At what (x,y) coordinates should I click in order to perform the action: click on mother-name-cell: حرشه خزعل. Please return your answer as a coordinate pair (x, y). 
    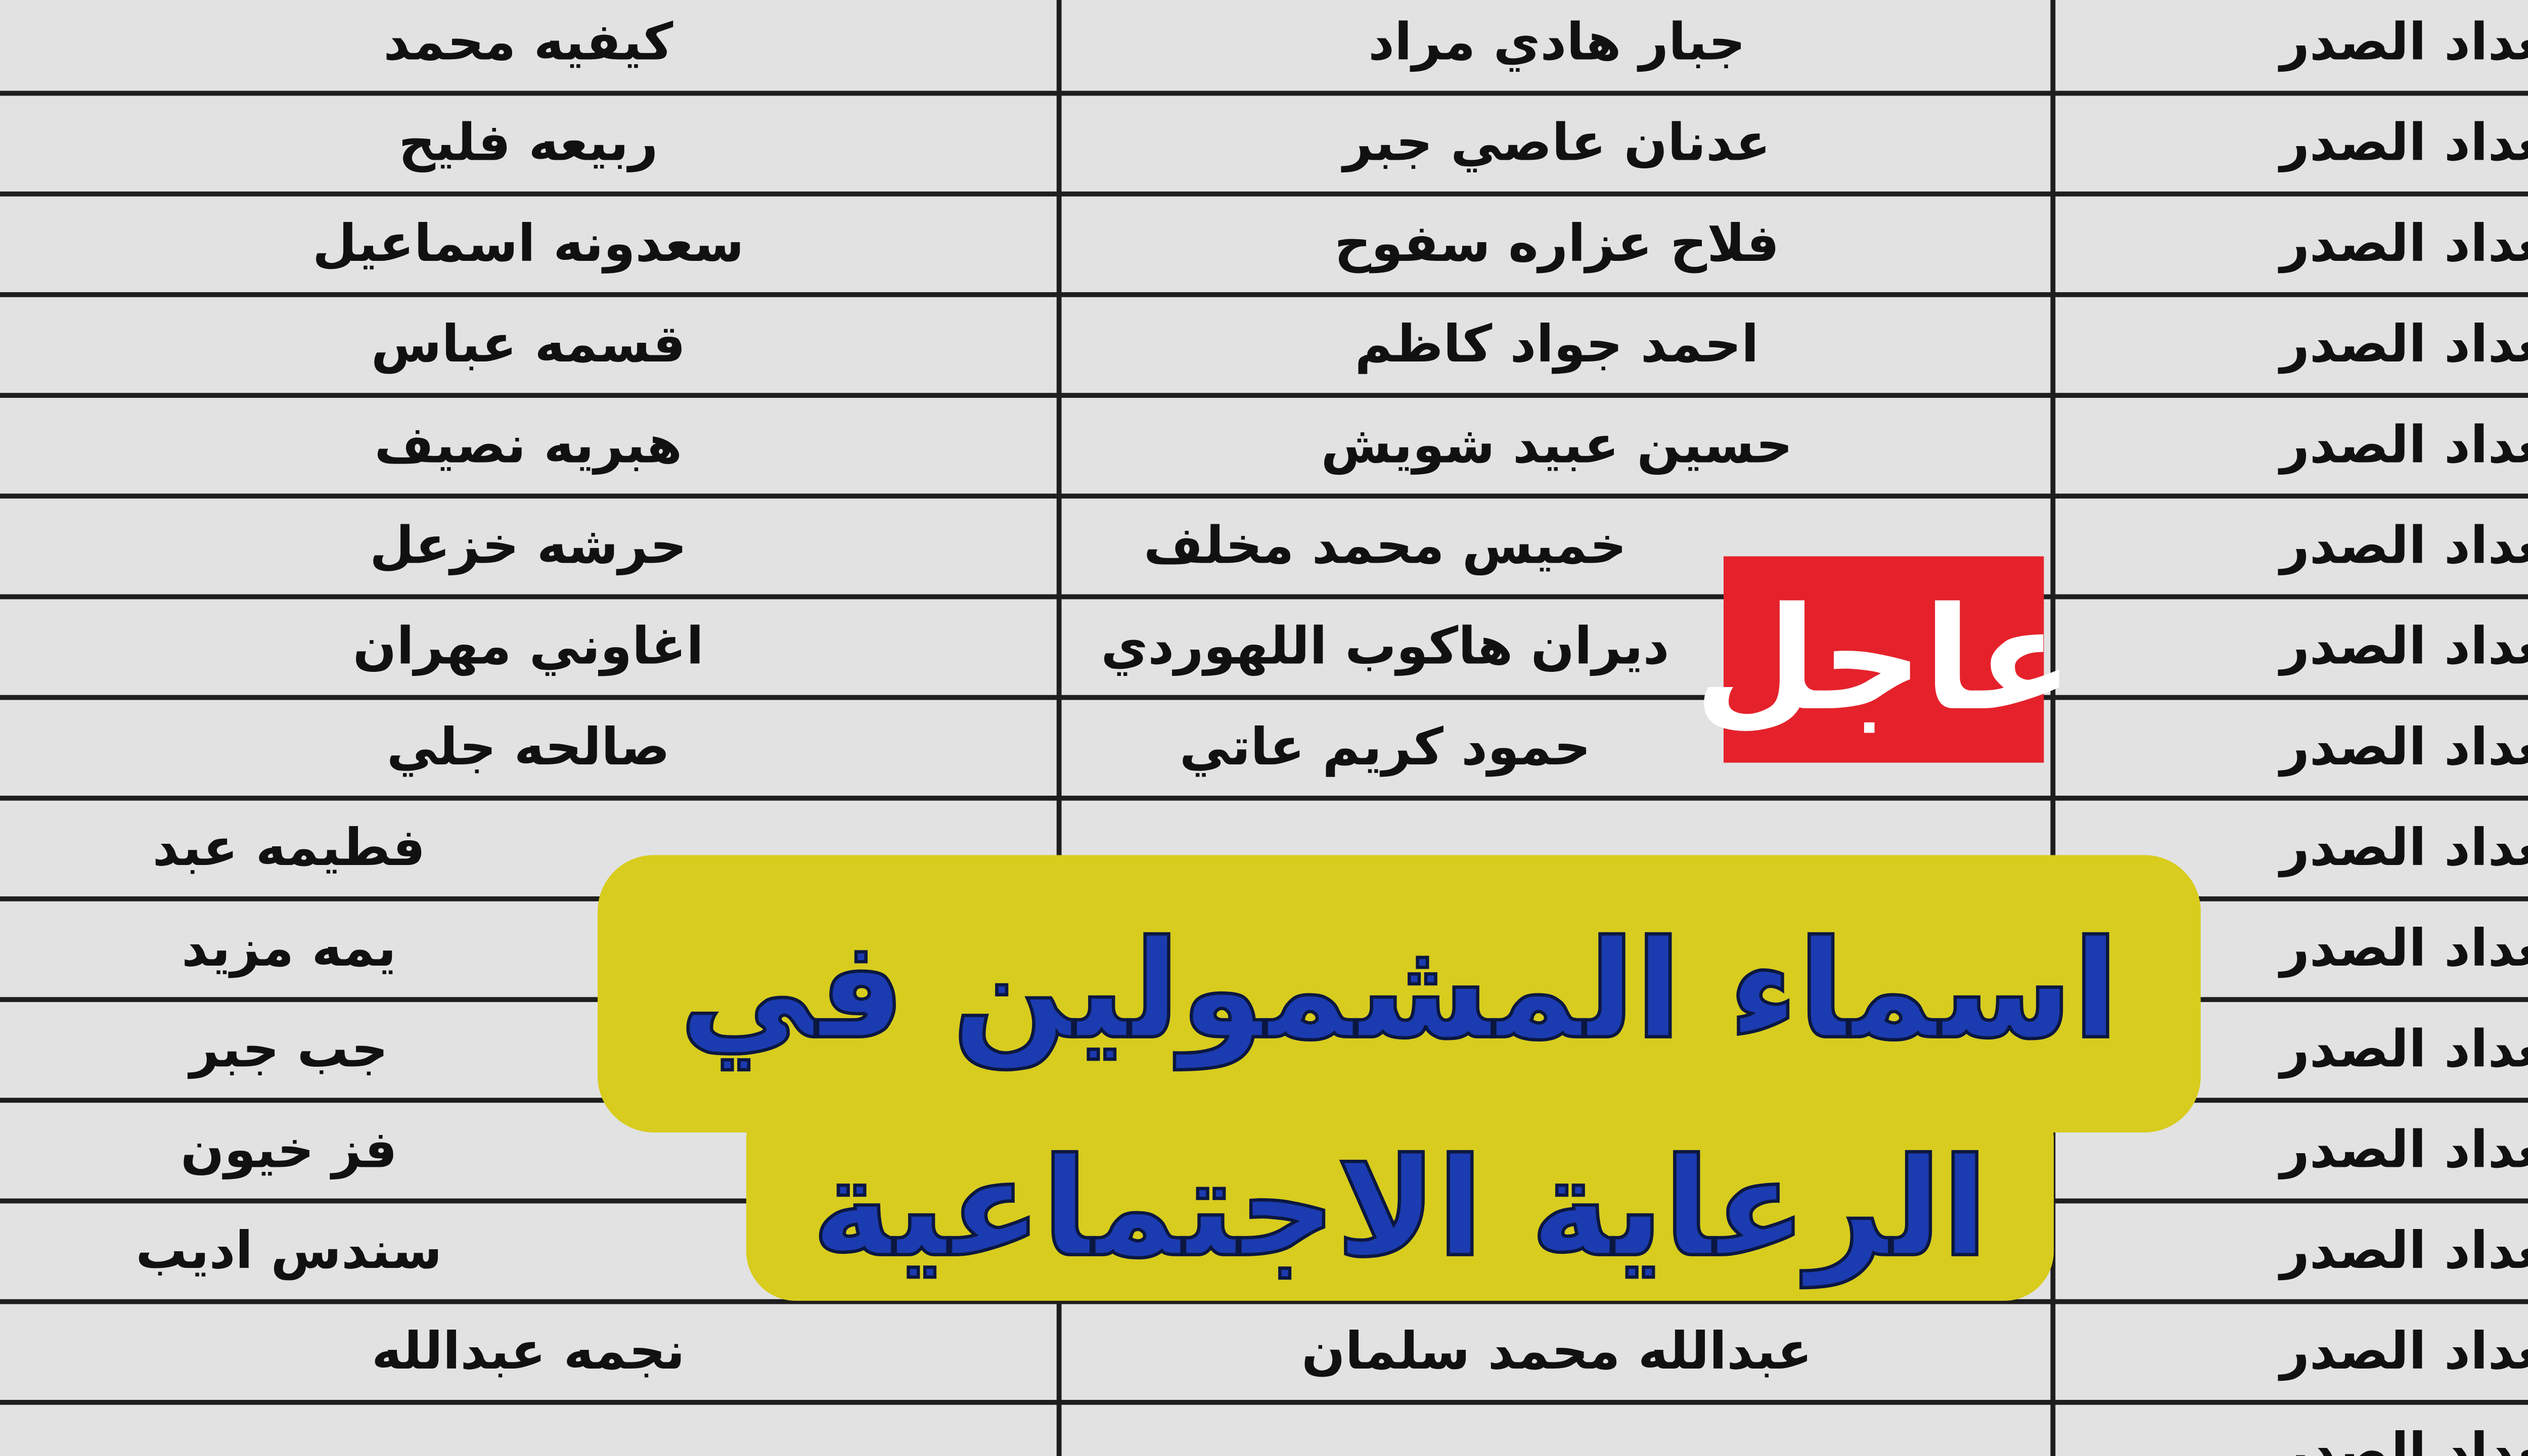
    Looking at the image, I should click on (529, 546).